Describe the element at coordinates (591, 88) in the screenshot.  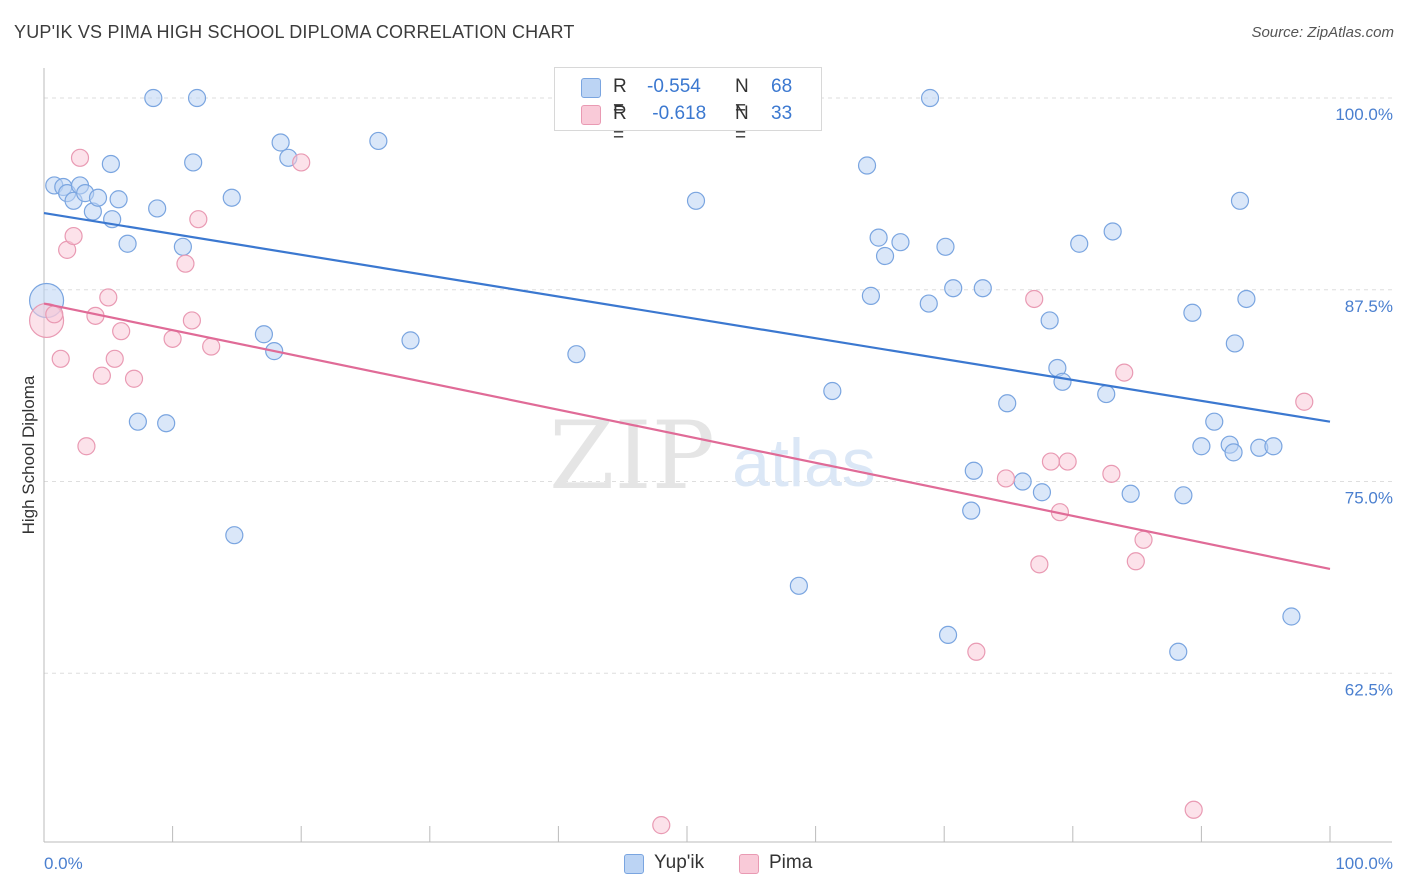
I see `yupik-swatch` at that location.